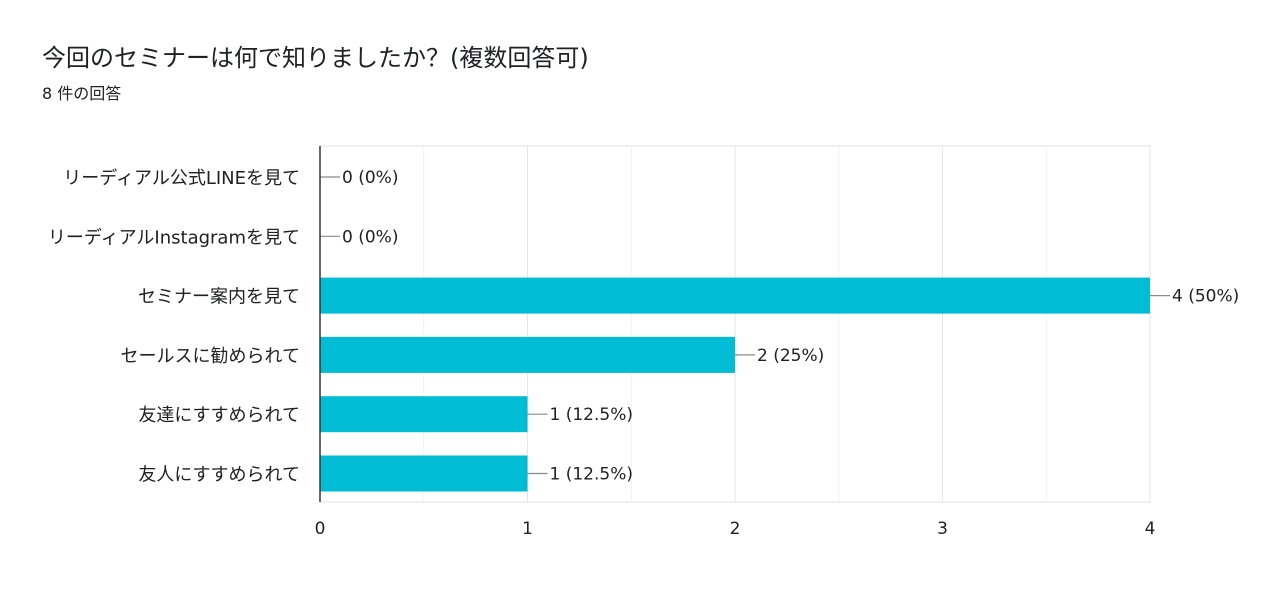 The height and width of the screenshot is (608, 1280). Describe the element at coordinates (735, 529) in the screenshot. I see `x-tick-label: 2` at that location.